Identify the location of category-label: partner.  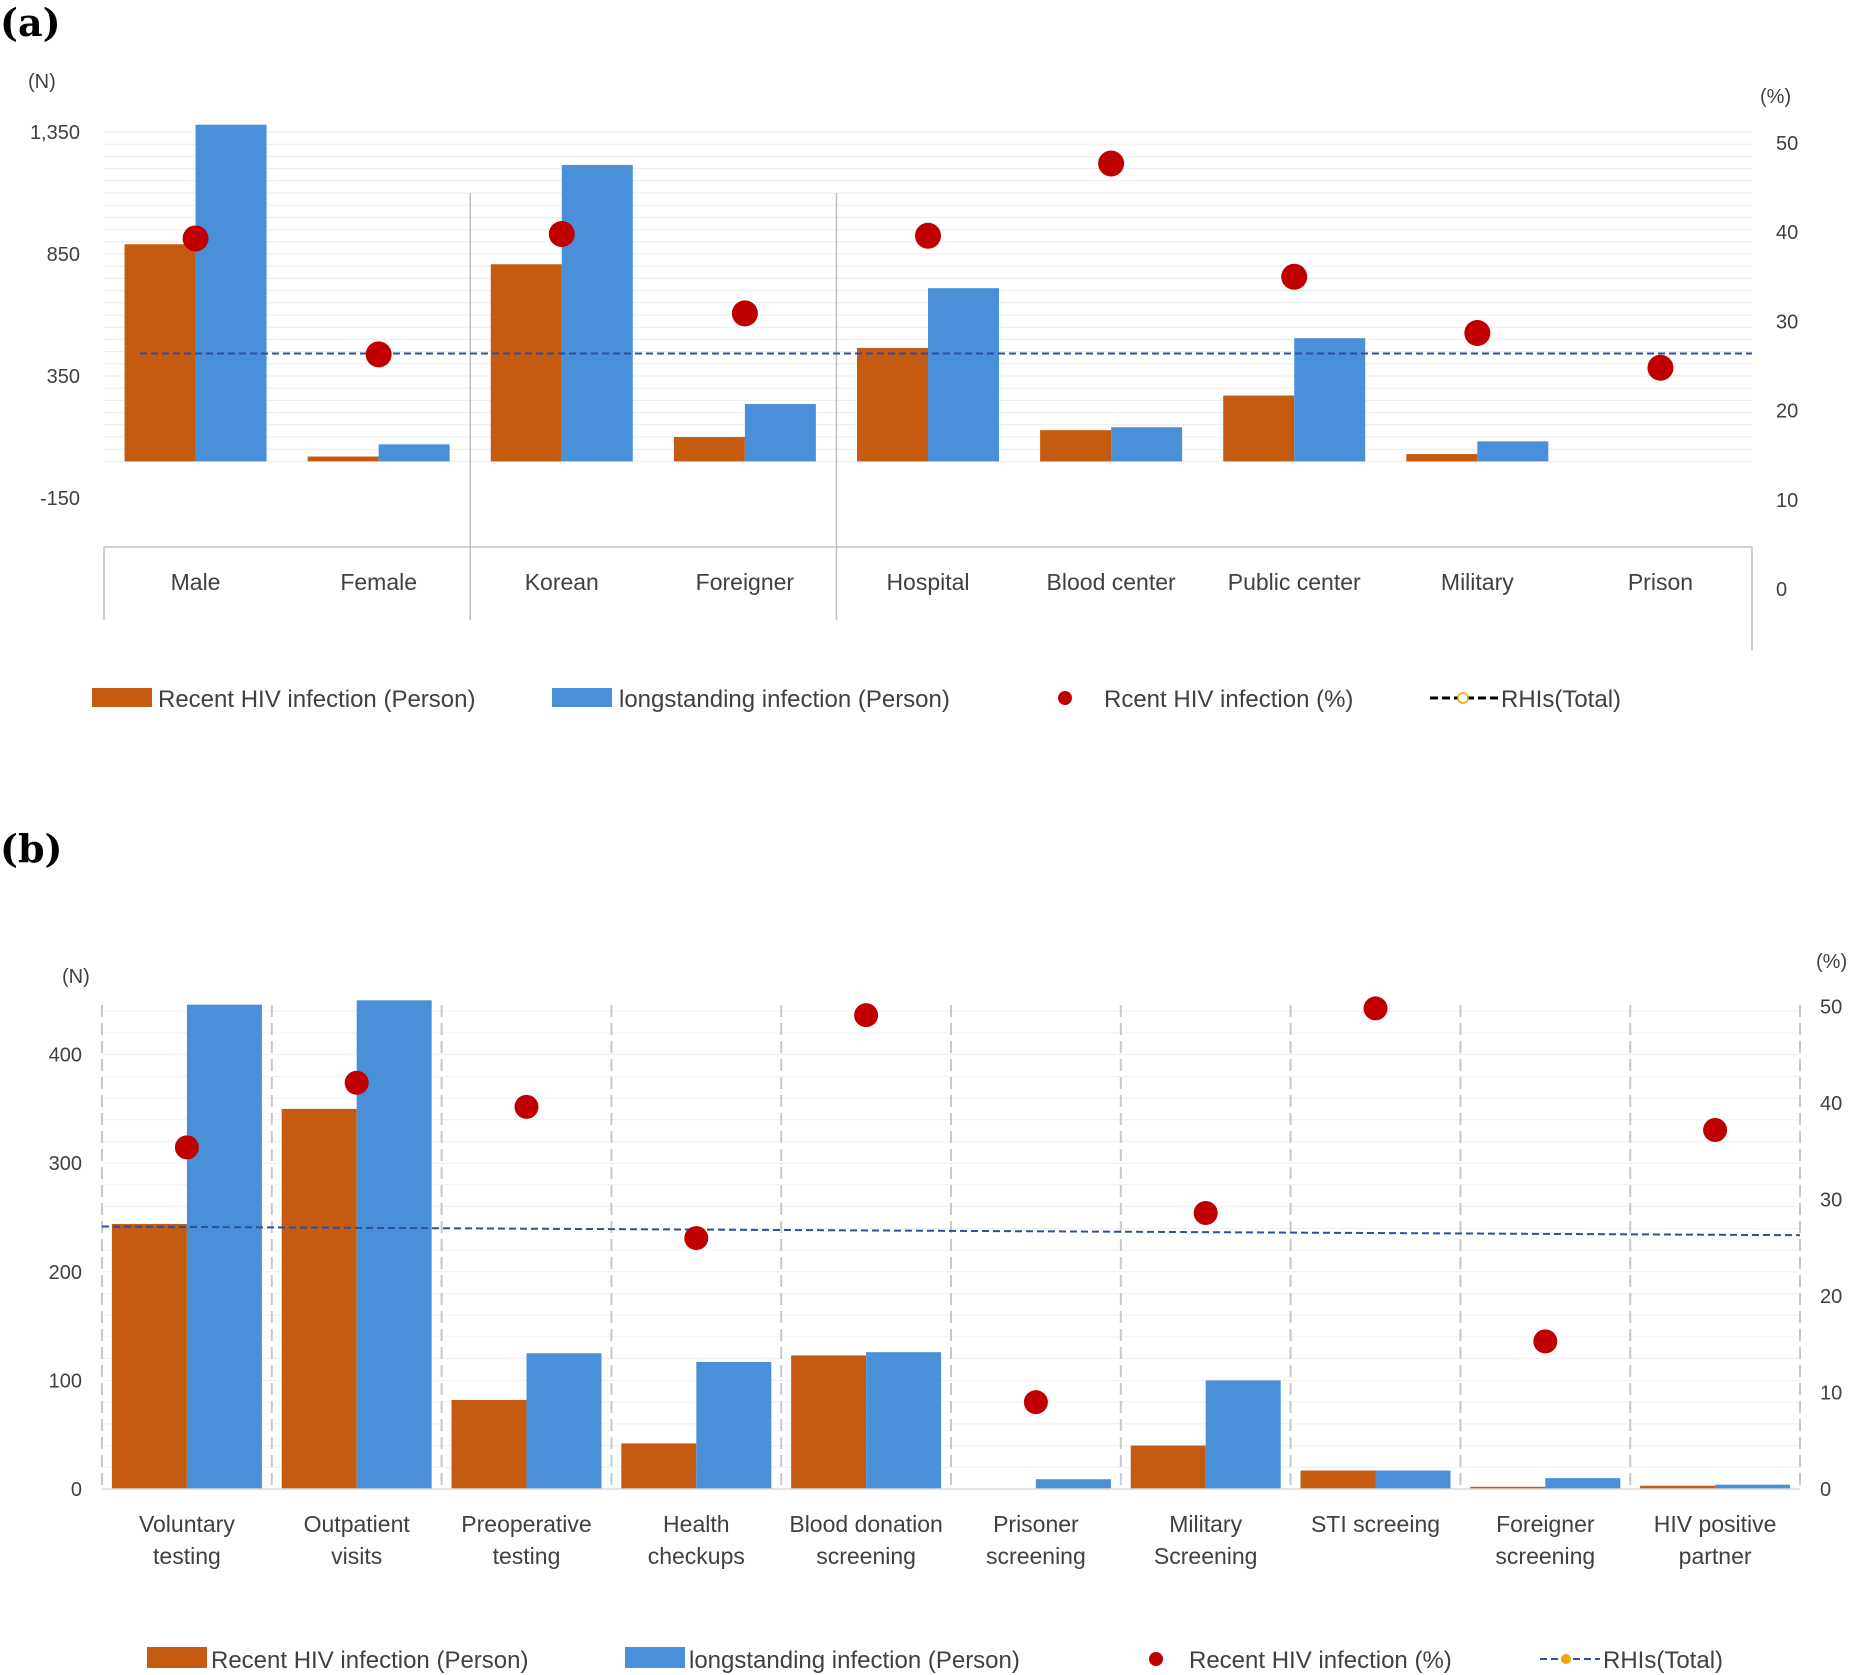
(1715, 1556).